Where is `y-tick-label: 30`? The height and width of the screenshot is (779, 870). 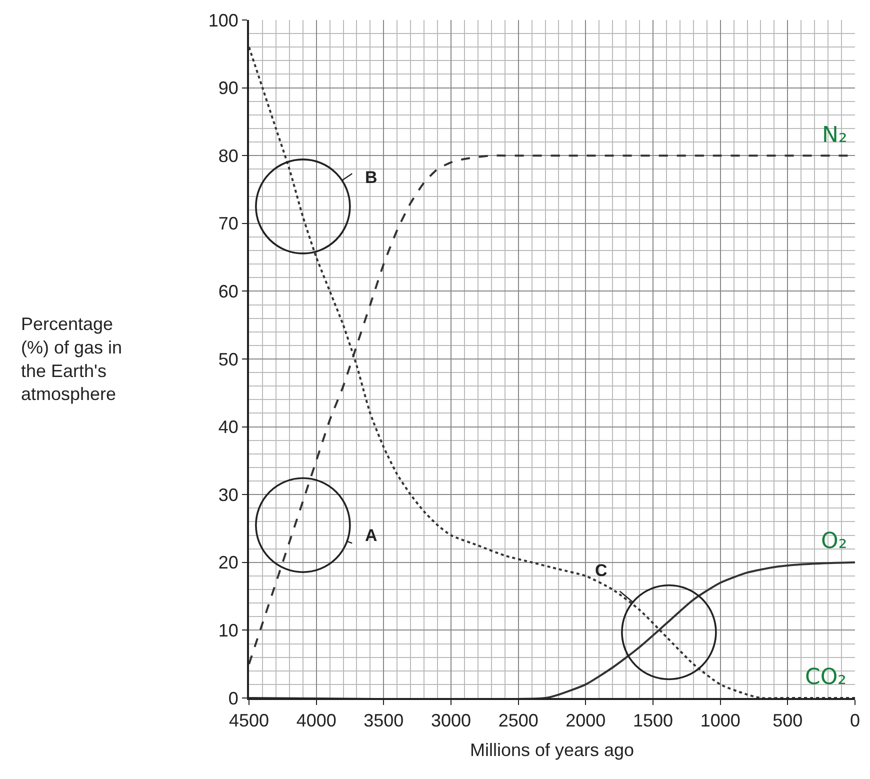
y-tick-label: 30 is located at coordinates (228, 494).